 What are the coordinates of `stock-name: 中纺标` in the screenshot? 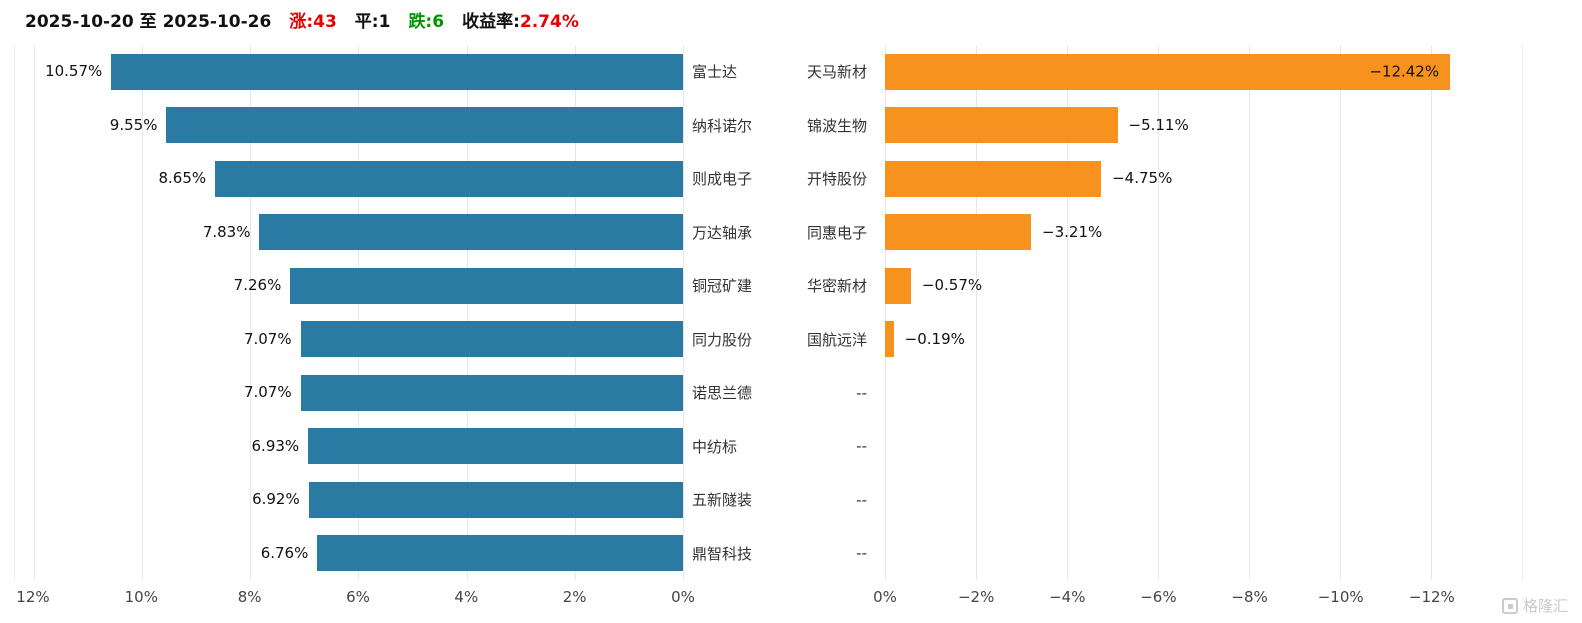 It's located at (715, 446).